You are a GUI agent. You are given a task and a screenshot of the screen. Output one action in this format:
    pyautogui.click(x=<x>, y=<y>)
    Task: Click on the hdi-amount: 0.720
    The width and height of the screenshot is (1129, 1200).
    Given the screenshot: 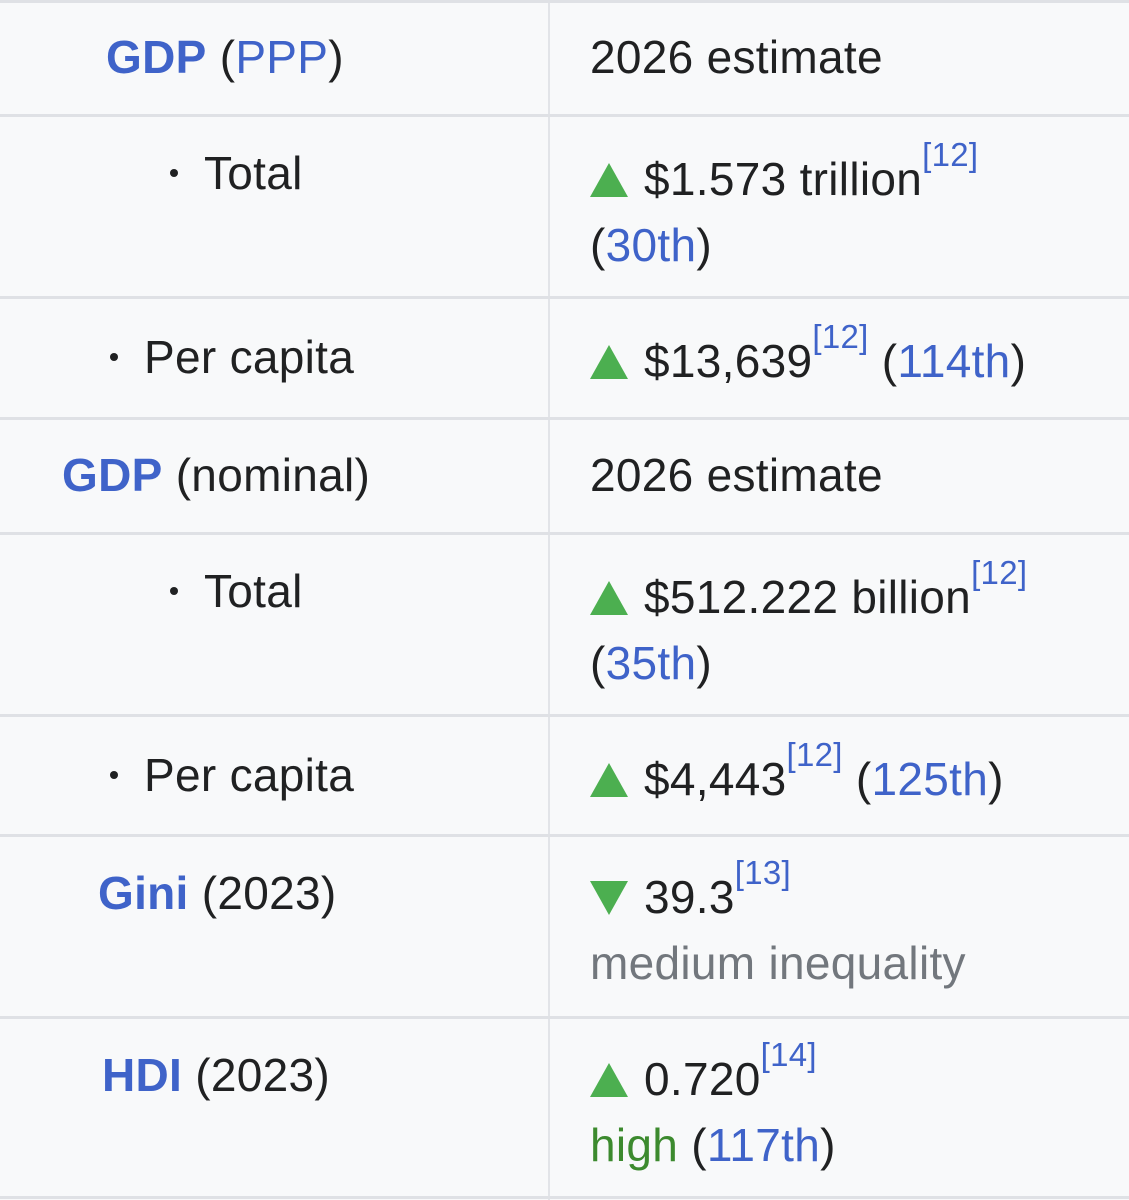 What is the action you would take?
    pyautogui.click(x=702, y=1079)
    